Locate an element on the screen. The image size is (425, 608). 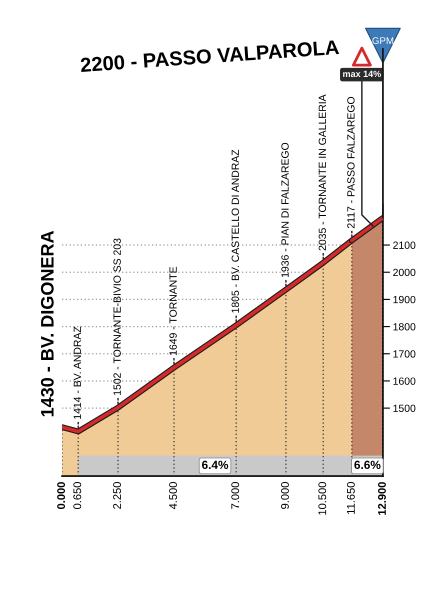
annotation: 1502 - TORNANTE-BIVIO SS 203 is located at coordinates (117, 316).